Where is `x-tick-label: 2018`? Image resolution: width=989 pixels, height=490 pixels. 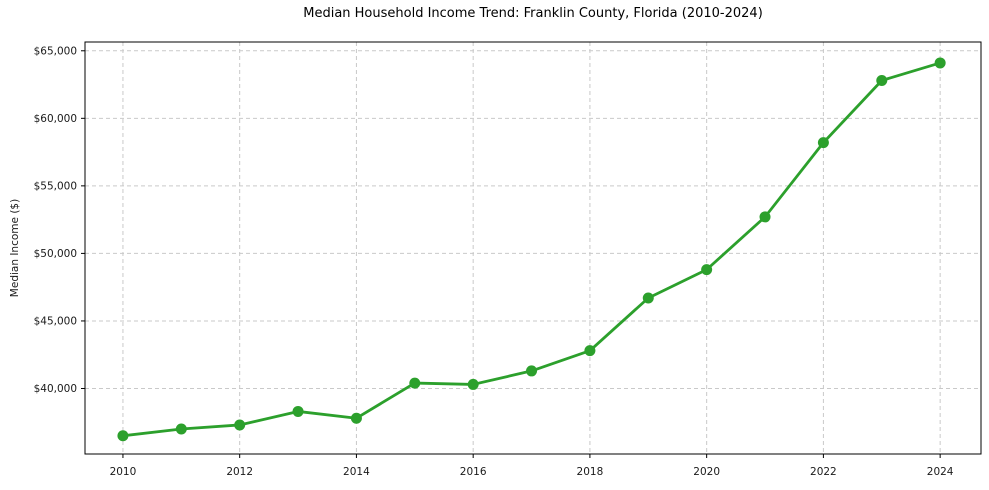
x-tick-label: 2018 is located at coordinates (590, 472).